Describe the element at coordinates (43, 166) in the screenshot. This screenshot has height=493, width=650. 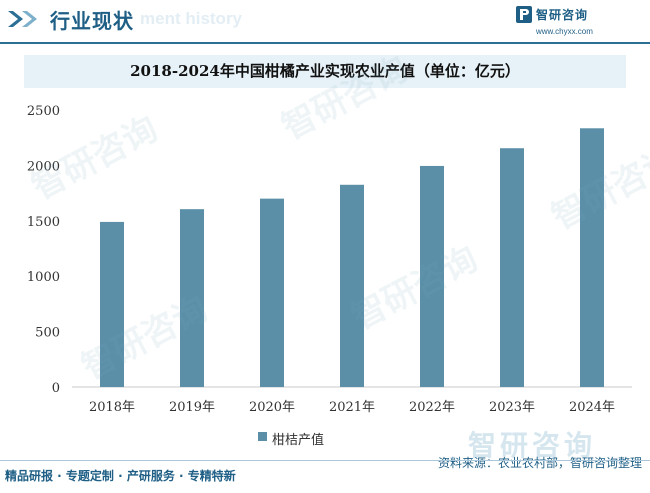
I see `y-tick-label: 2000` at that location.